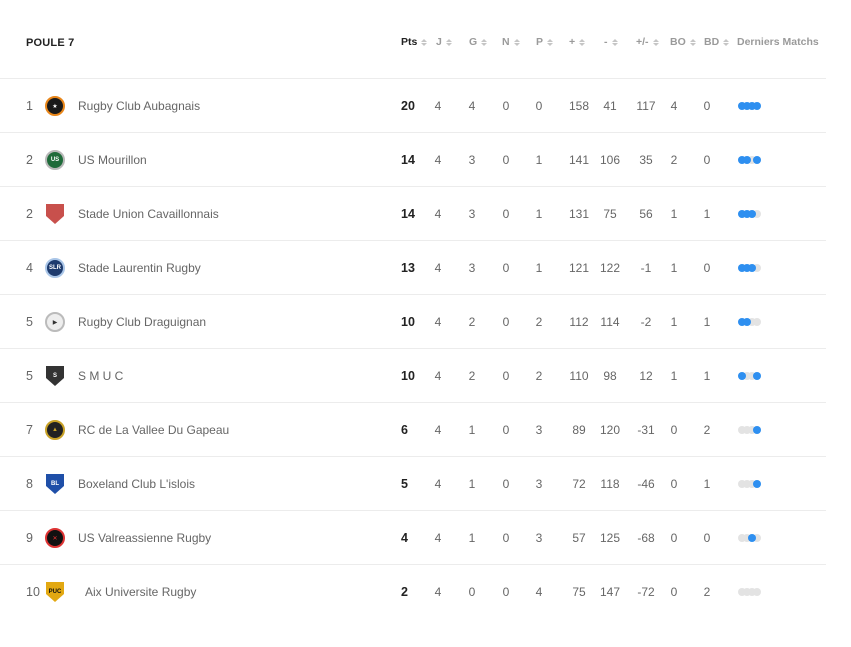 The height and width of the screenshot is (647, 851). What do you see at coordinates (646, 484) in the screenshot?
I see `stat-diff: -46` at bounding box center [646, 484].